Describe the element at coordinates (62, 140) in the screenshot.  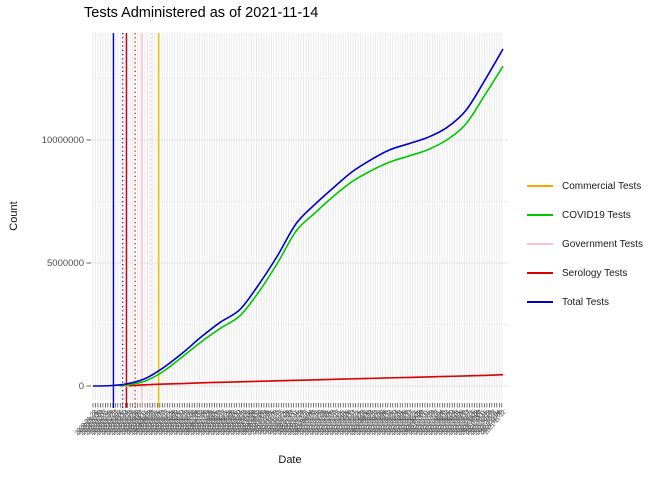
I see `y-tick-label: 10000000` at that location.